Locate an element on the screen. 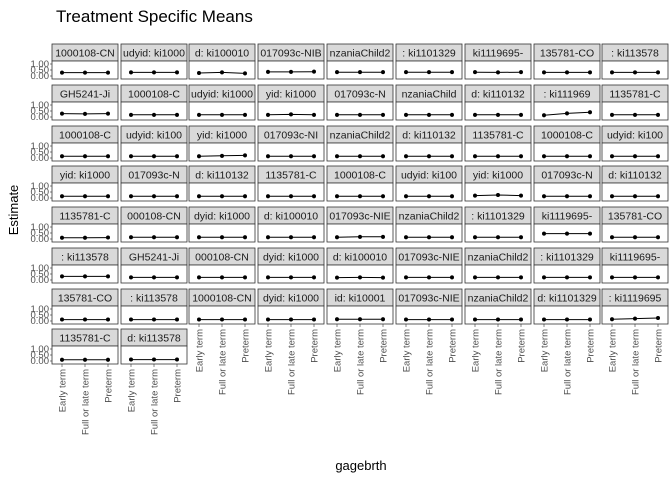  facet-strip-label: 1000108-CN is located at coordinates (85, 54).